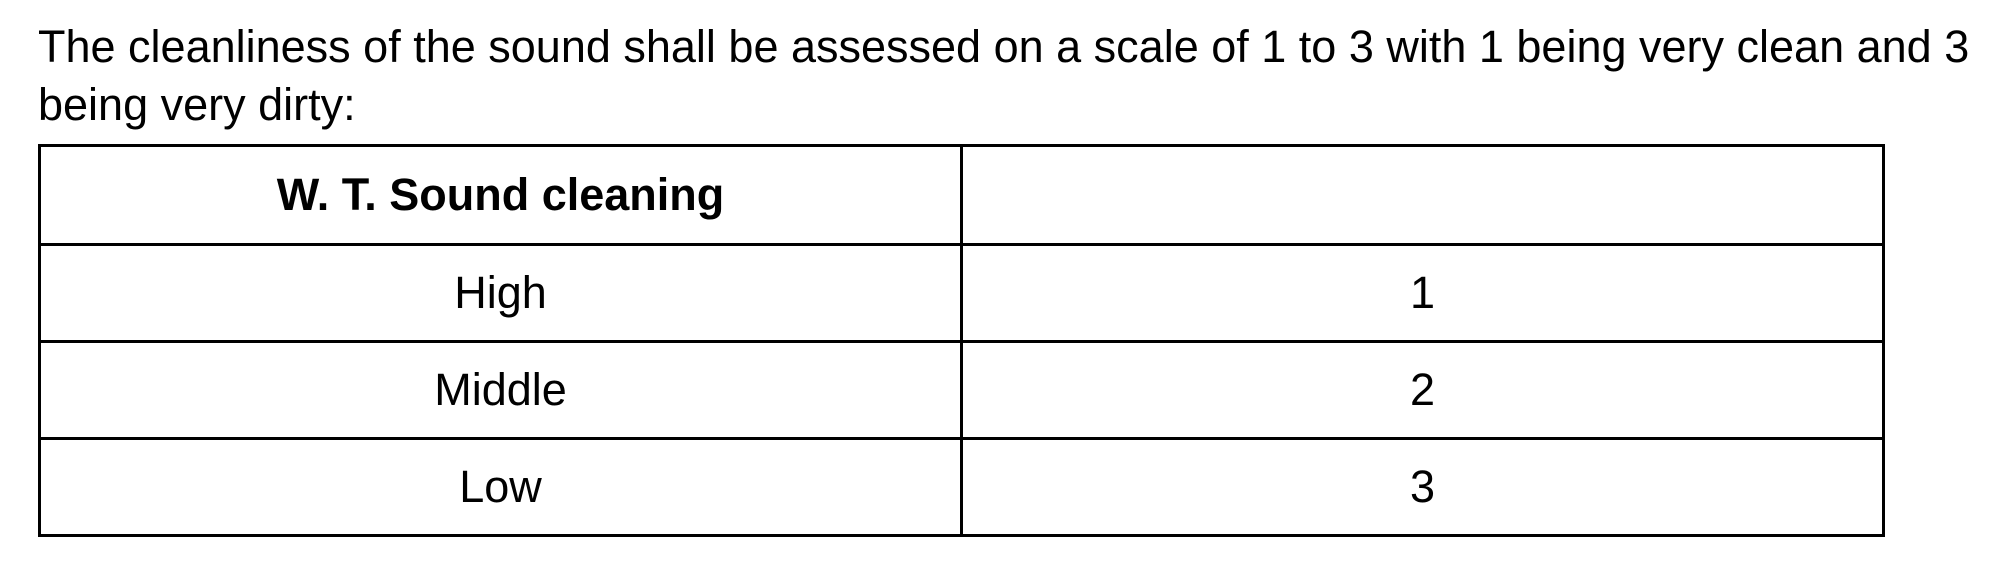 This screenshot has width=1995, height=569. What do you see at coordinates (1422, 293) in the screenshot?
I see `score-cell: 1` at bounding box center [1422, 293].